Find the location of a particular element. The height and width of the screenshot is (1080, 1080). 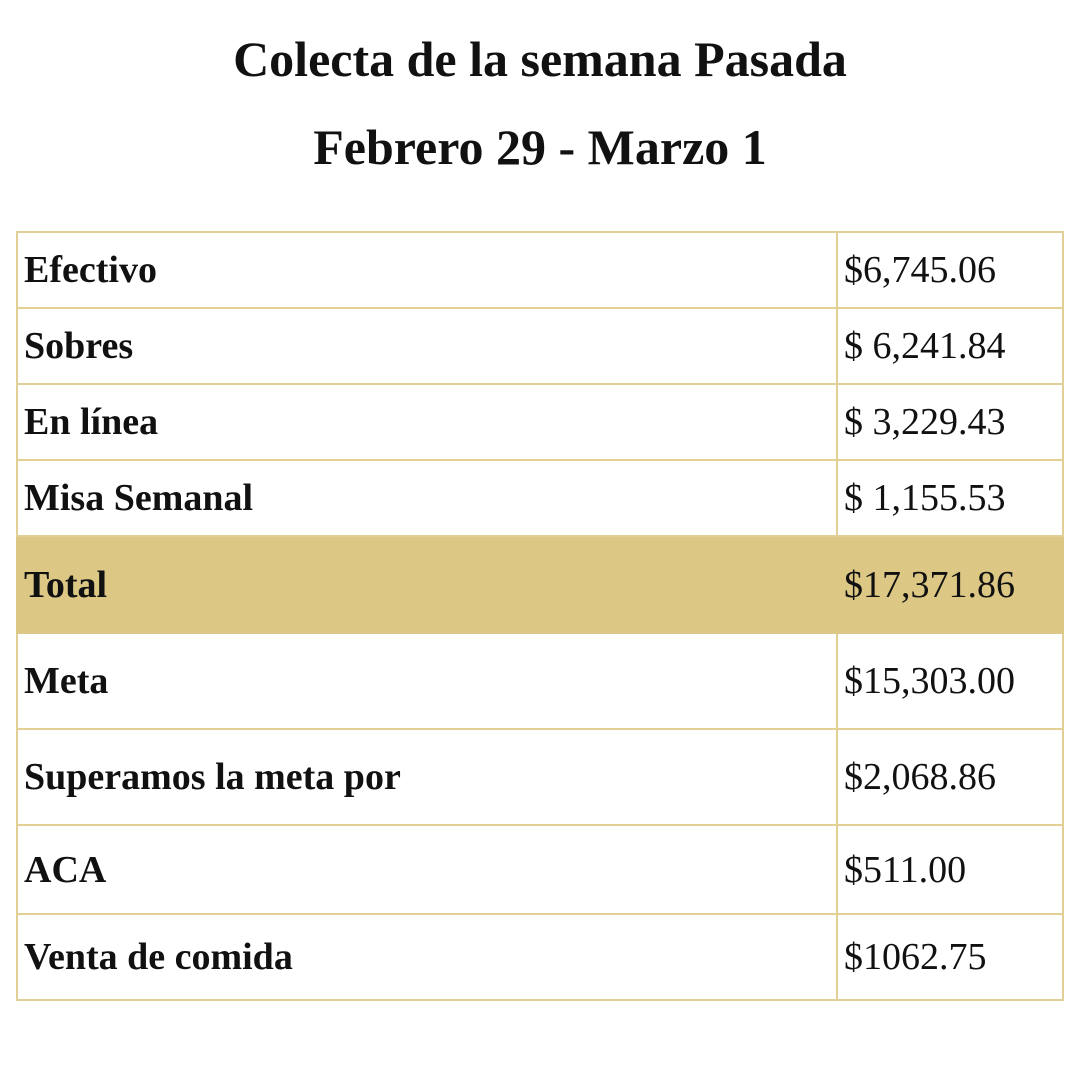

row-value: $511.00 is located at coordinates (950, 869).